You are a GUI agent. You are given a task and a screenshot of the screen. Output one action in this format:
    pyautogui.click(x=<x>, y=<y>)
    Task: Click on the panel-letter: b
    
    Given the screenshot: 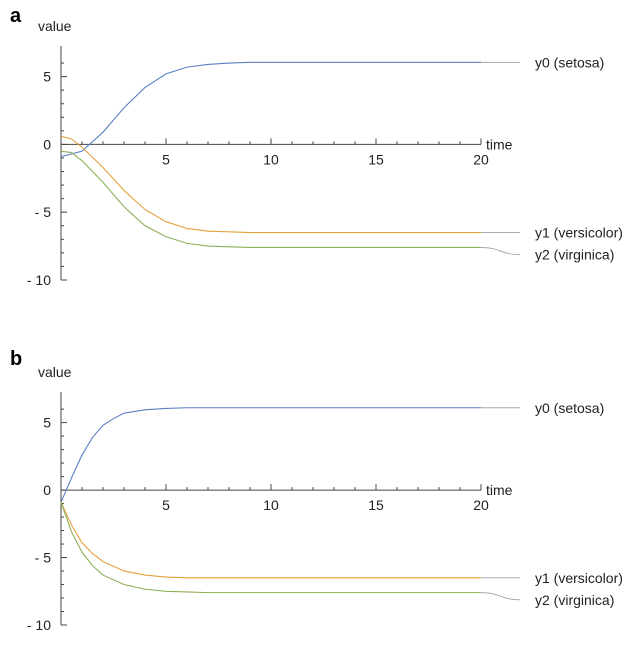 What is the action you would take?
    pyautogui.click(x=16, y=359)
    